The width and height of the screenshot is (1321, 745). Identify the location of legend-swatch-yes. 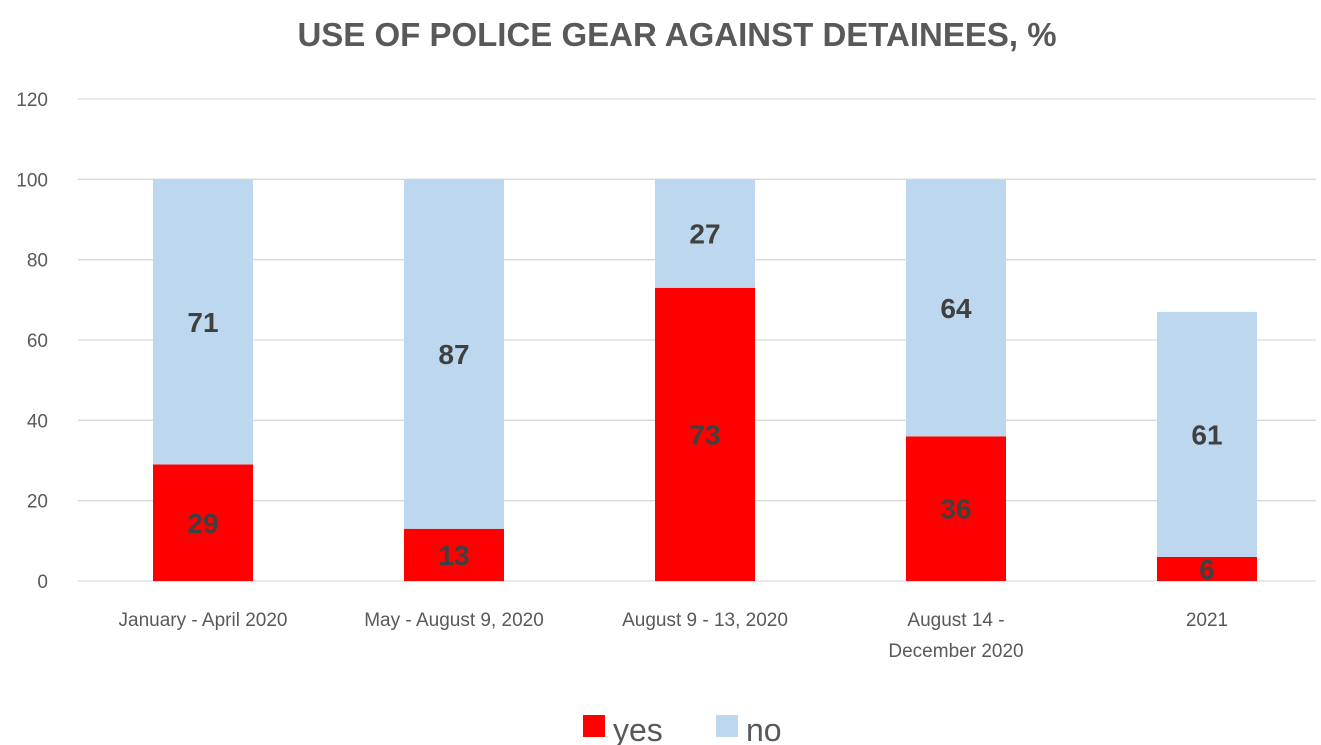
(594, 726).